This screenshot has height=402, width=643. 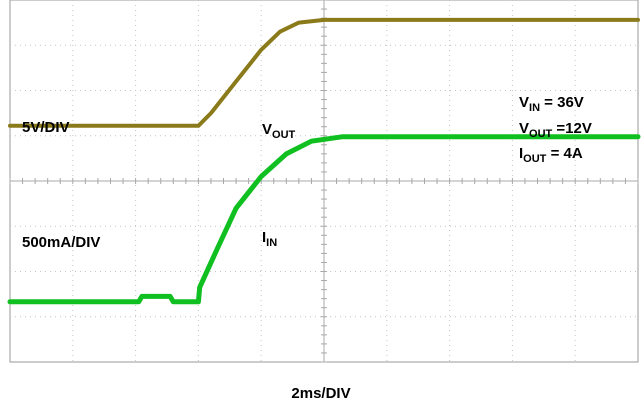 What do you see at coordinates (320, 393) in the screenshot?
I see `x-axis-label: 2ms/DIV` at bounding box center [320, 393].